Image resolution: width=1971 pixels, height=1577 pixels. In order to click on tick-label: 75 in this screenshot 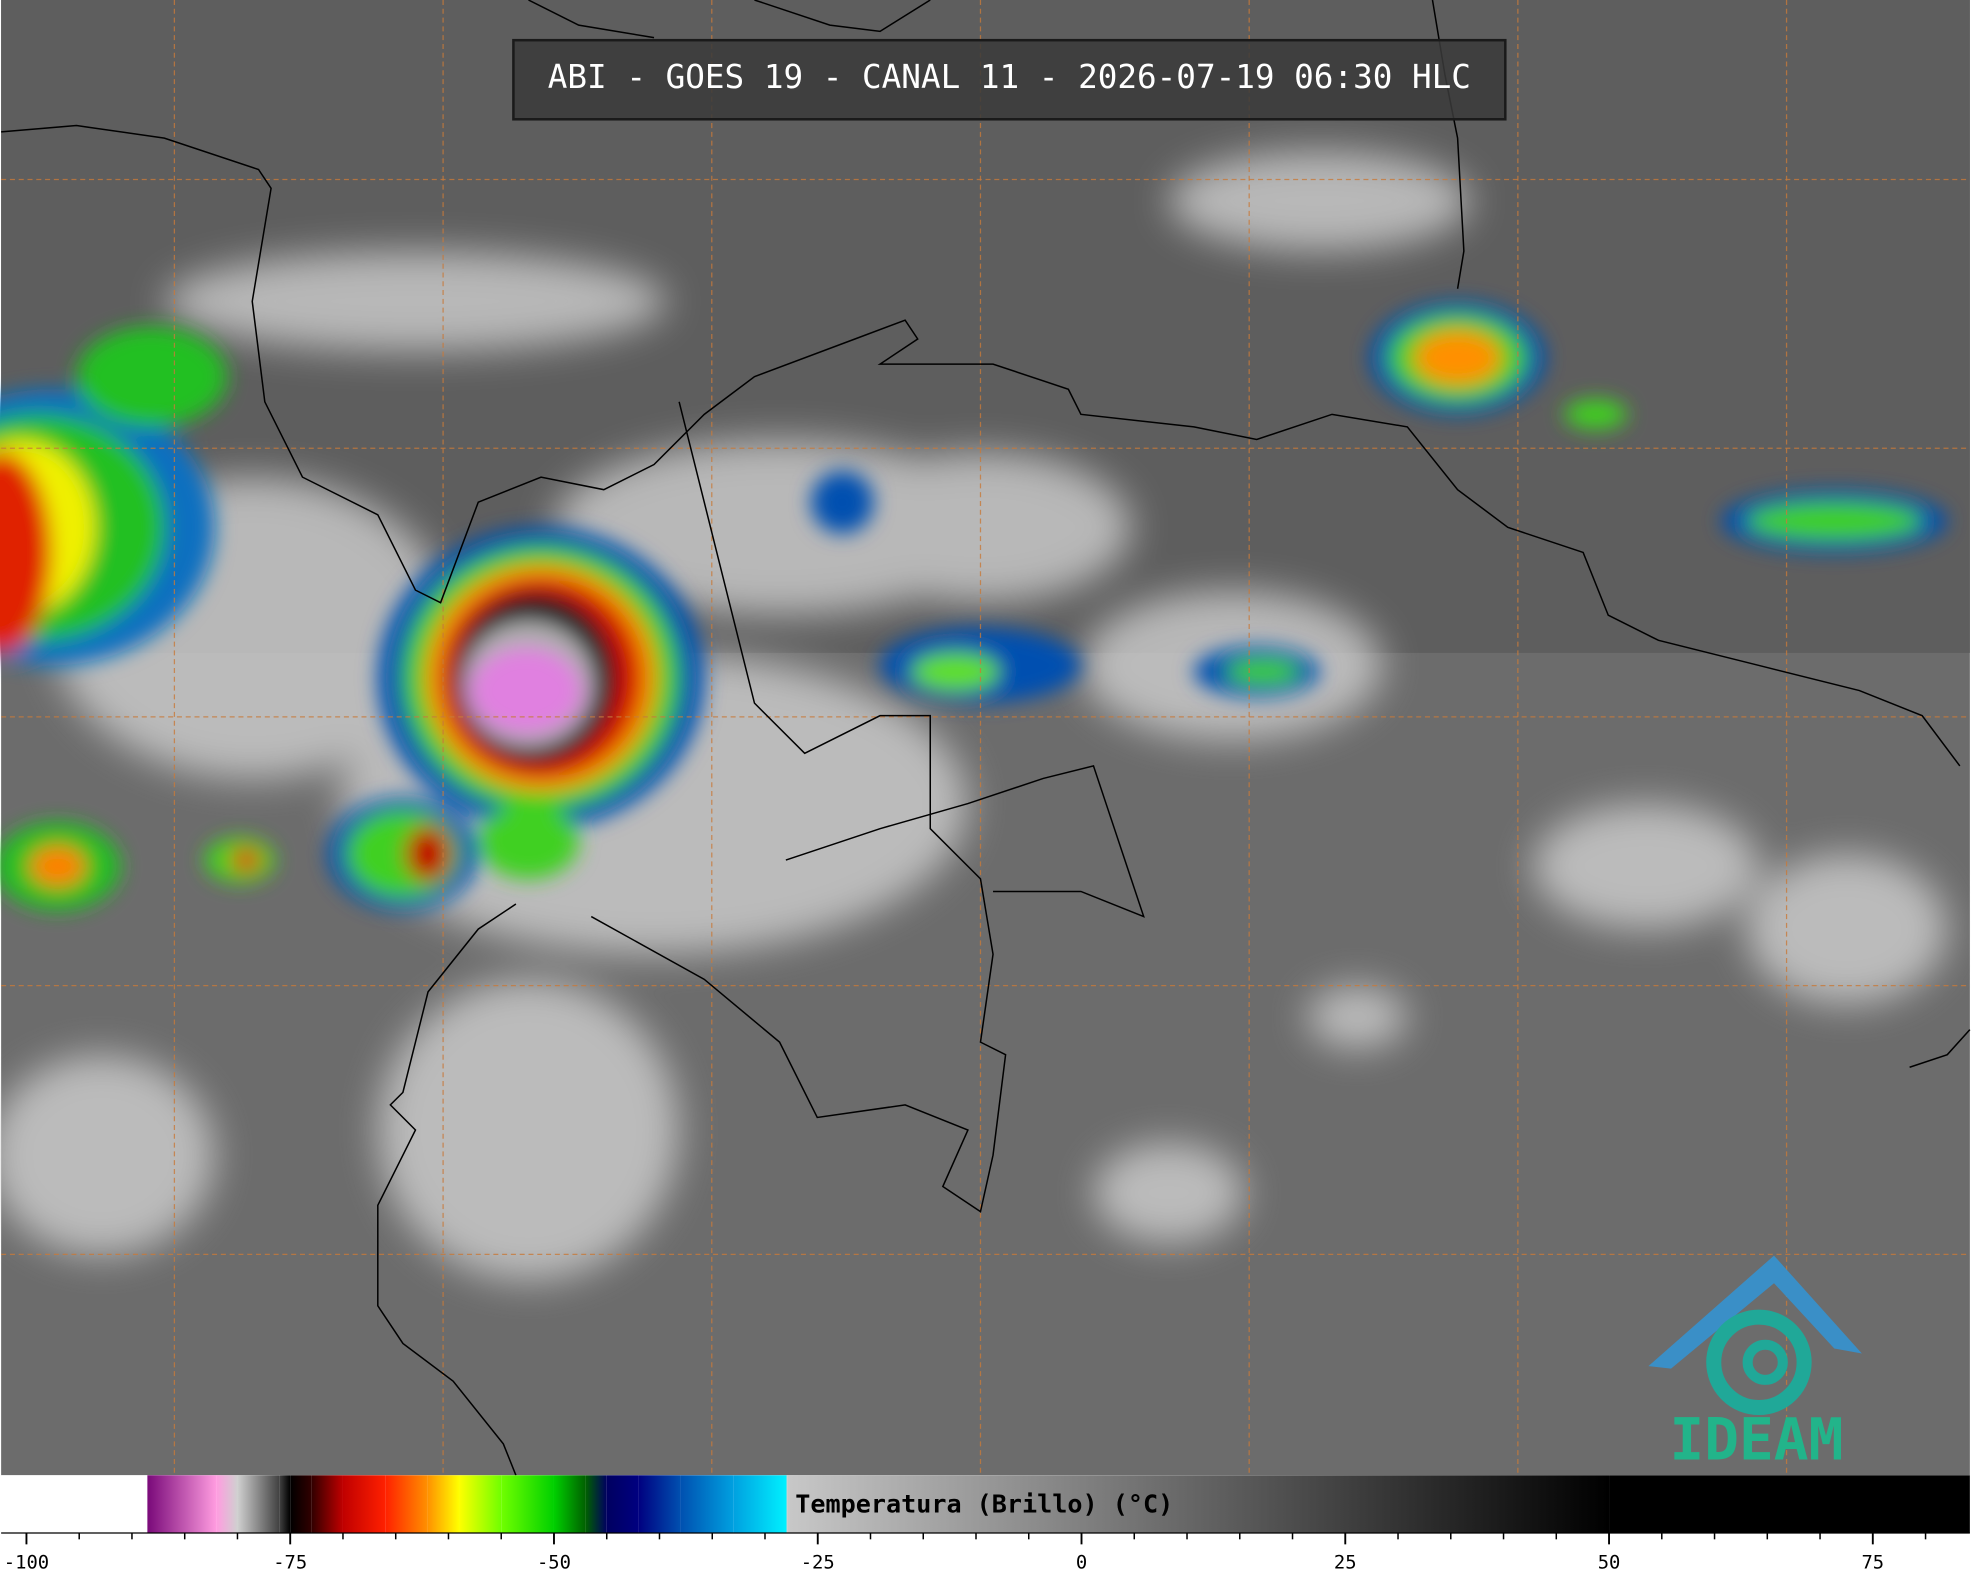, I will do `click(1872, 1563)`.